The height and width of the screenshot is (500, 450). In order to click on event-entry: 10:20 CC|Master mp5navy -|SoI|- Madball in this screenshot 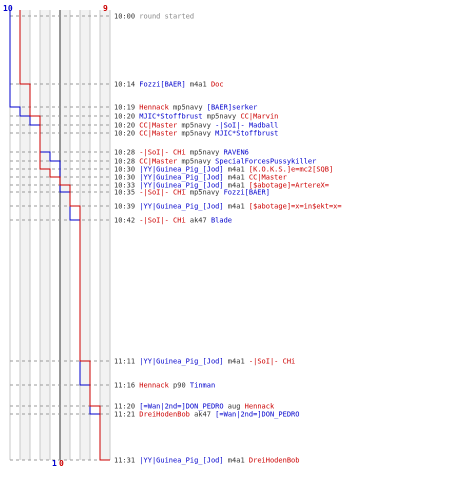, I will do `click(196, 126)`.